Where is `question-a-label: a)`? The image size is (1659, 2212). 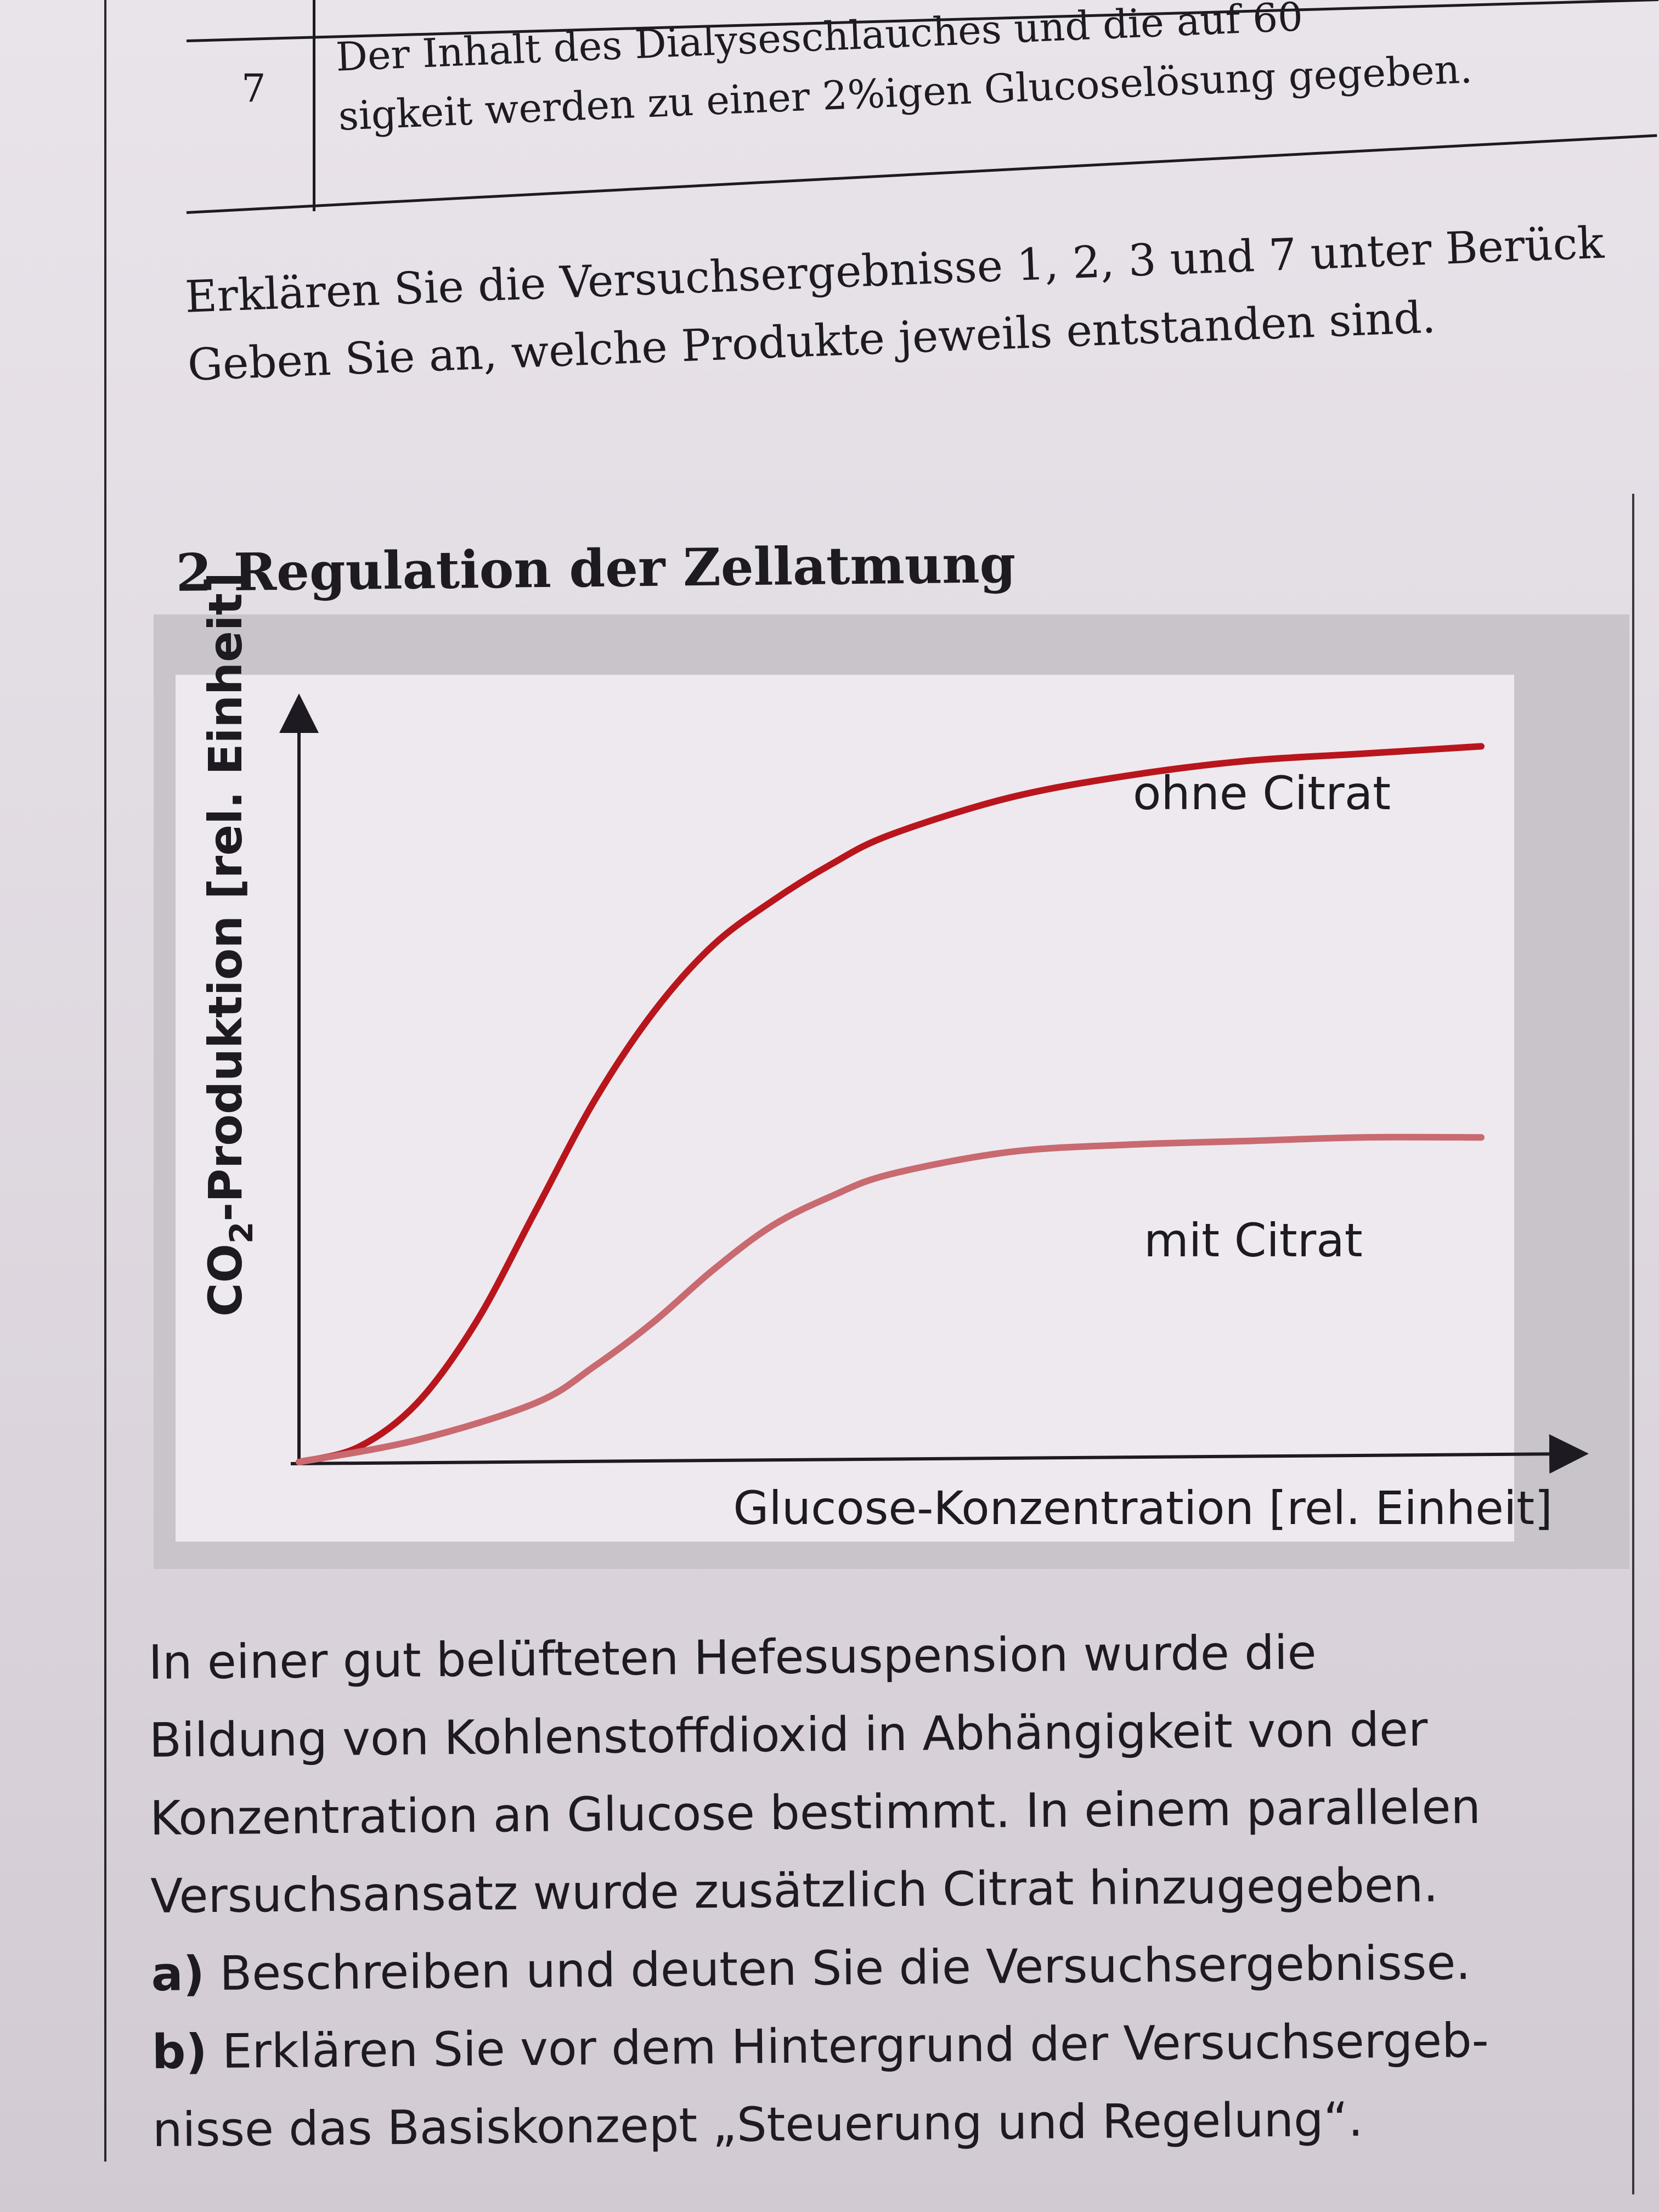 question-a-label: a) is located at coordinates (178, 1974).